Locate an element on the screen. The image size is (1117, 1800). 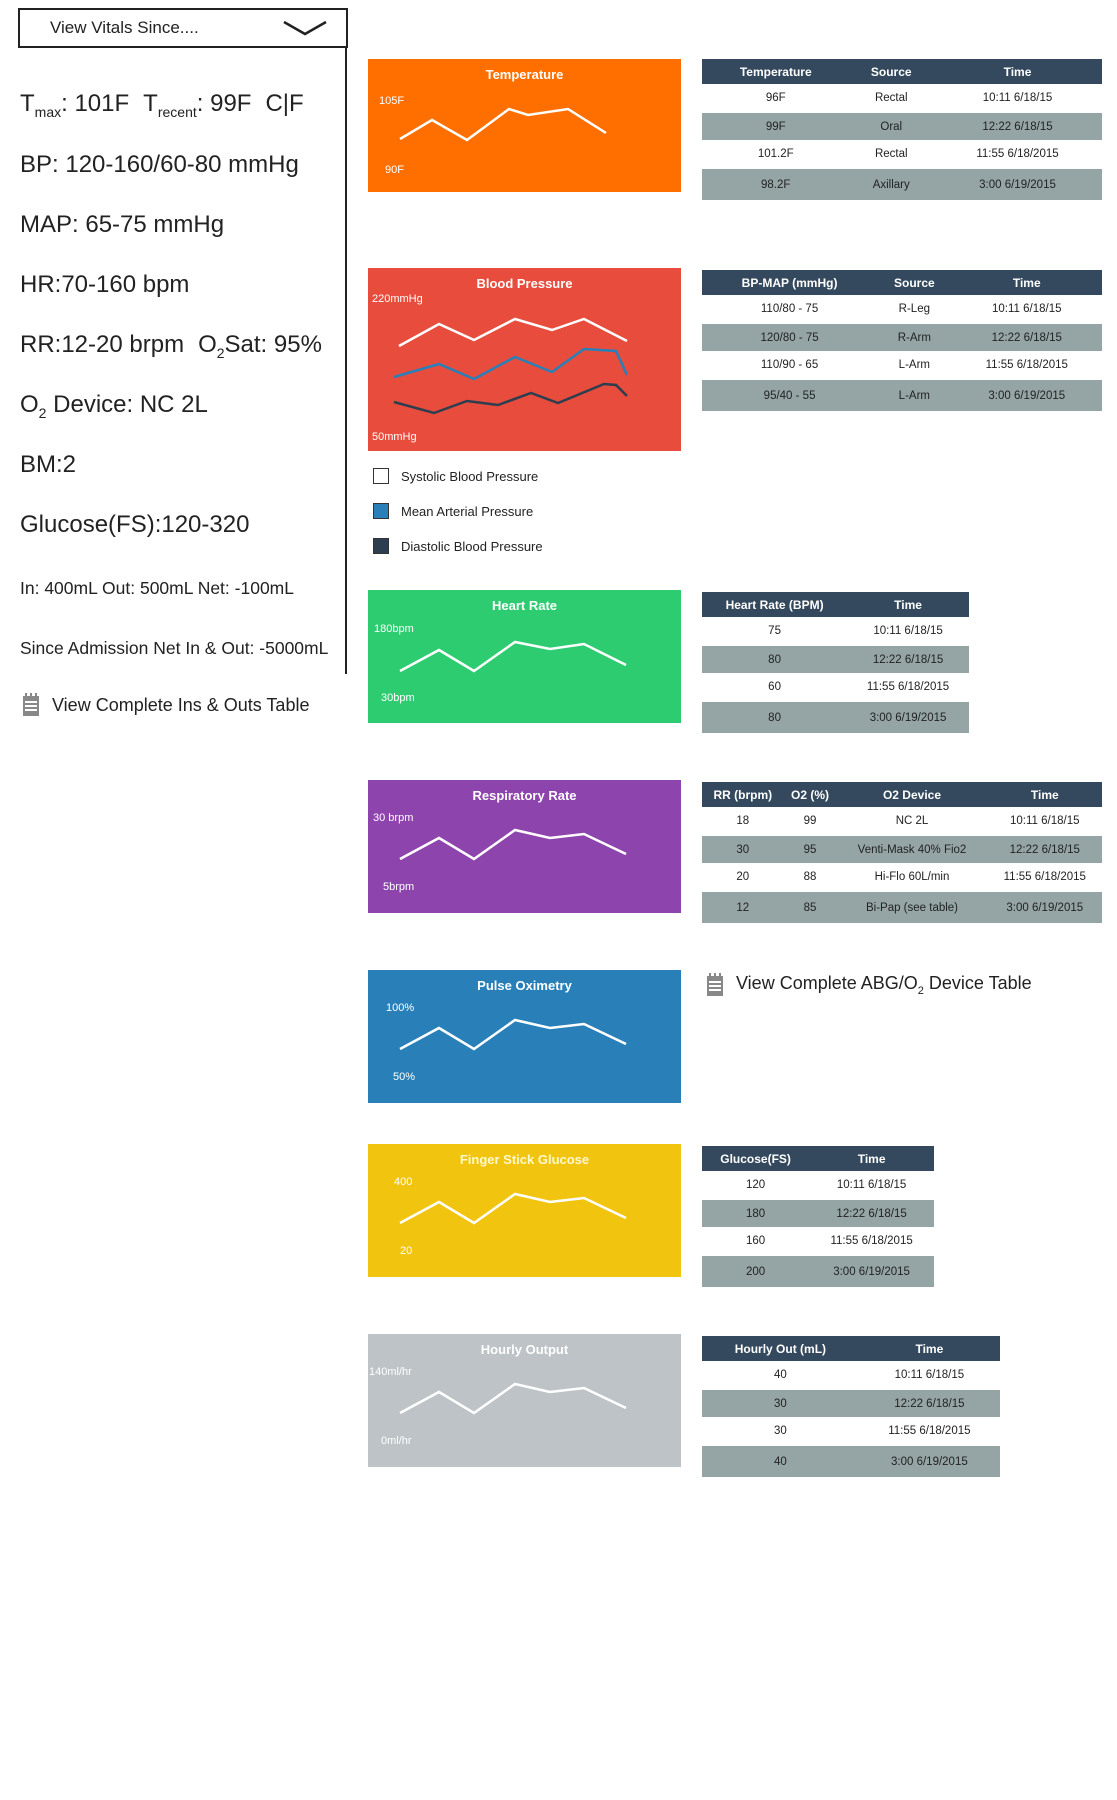
table-cell: 120/80 - 75 is located at coordinates (790, 336).